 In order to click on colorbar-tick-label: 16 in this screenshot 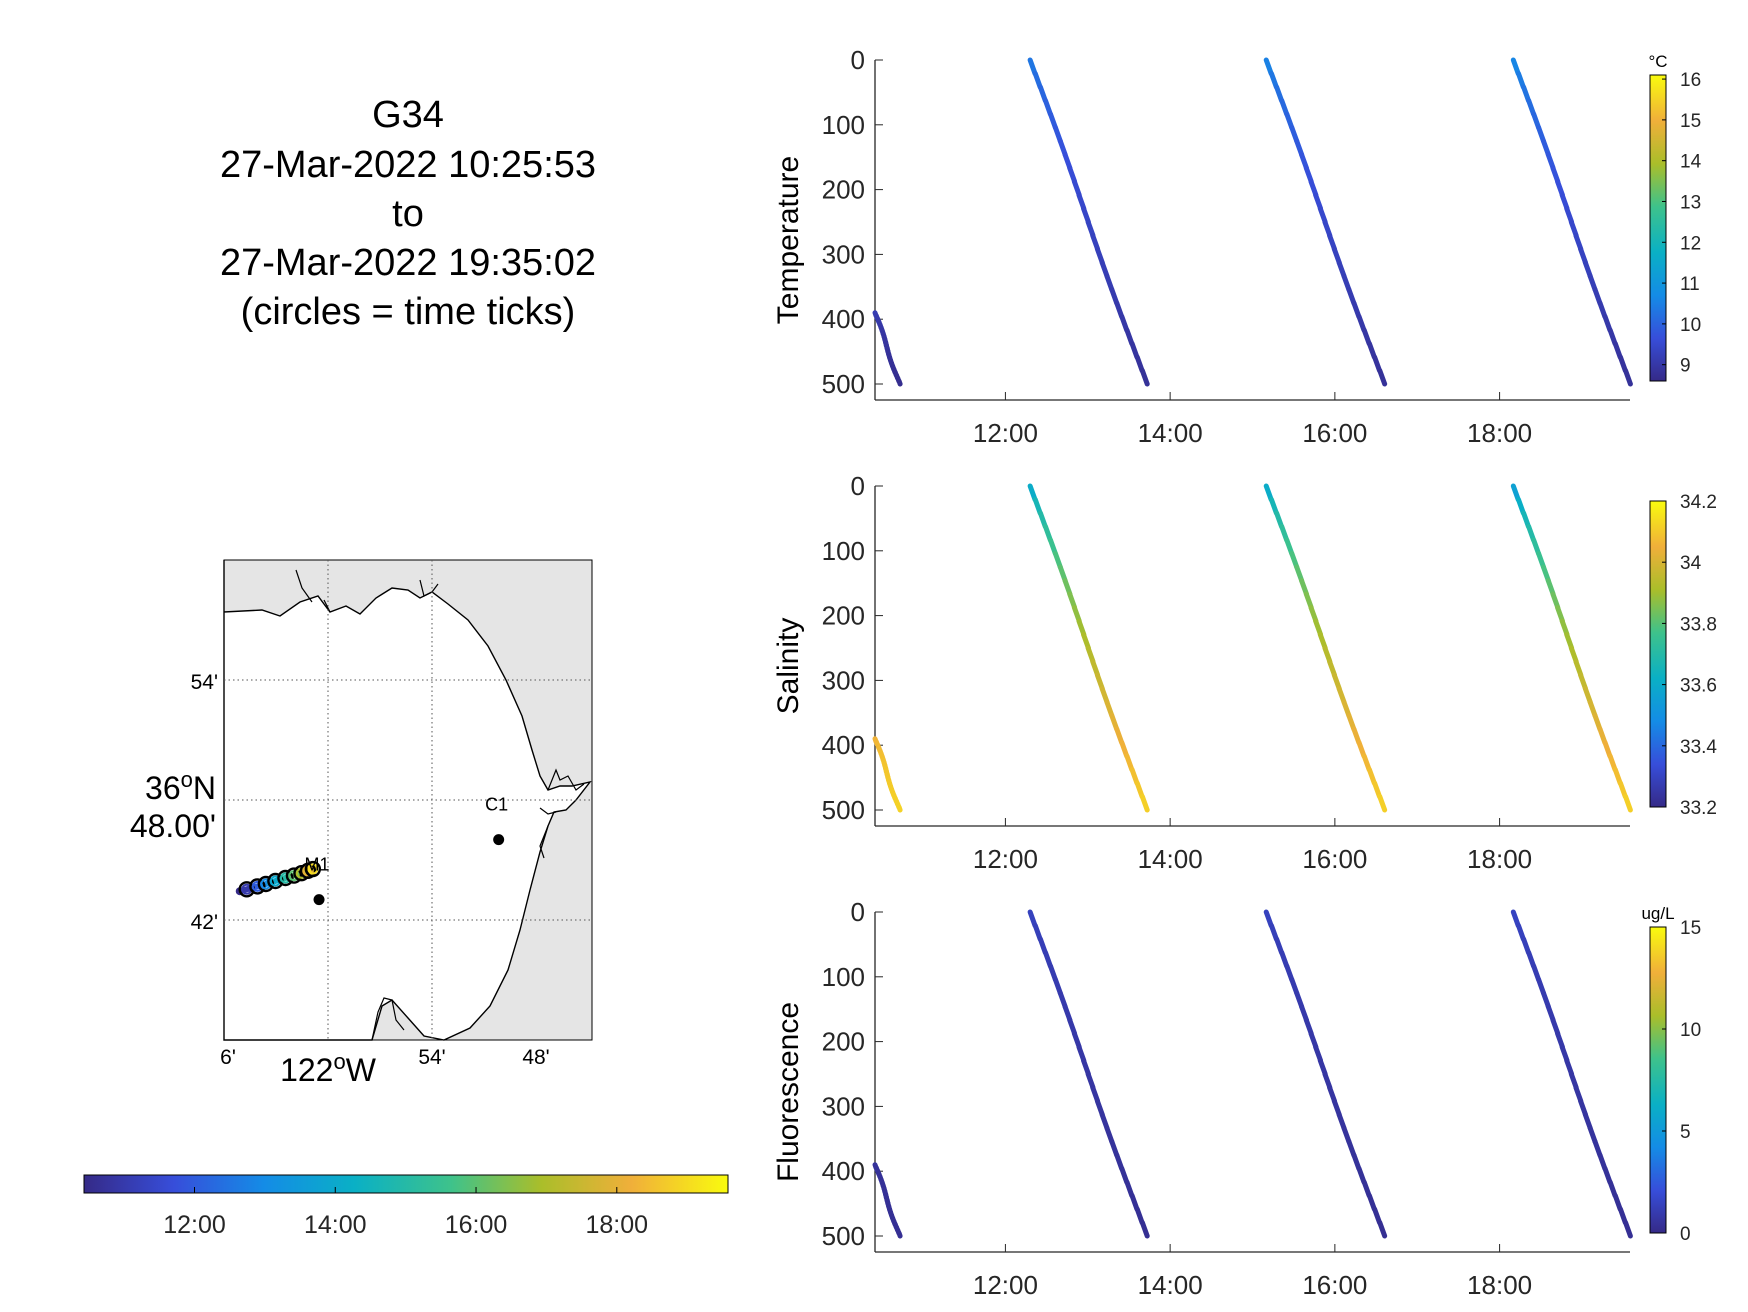, I will do `click(1690, 80)`.